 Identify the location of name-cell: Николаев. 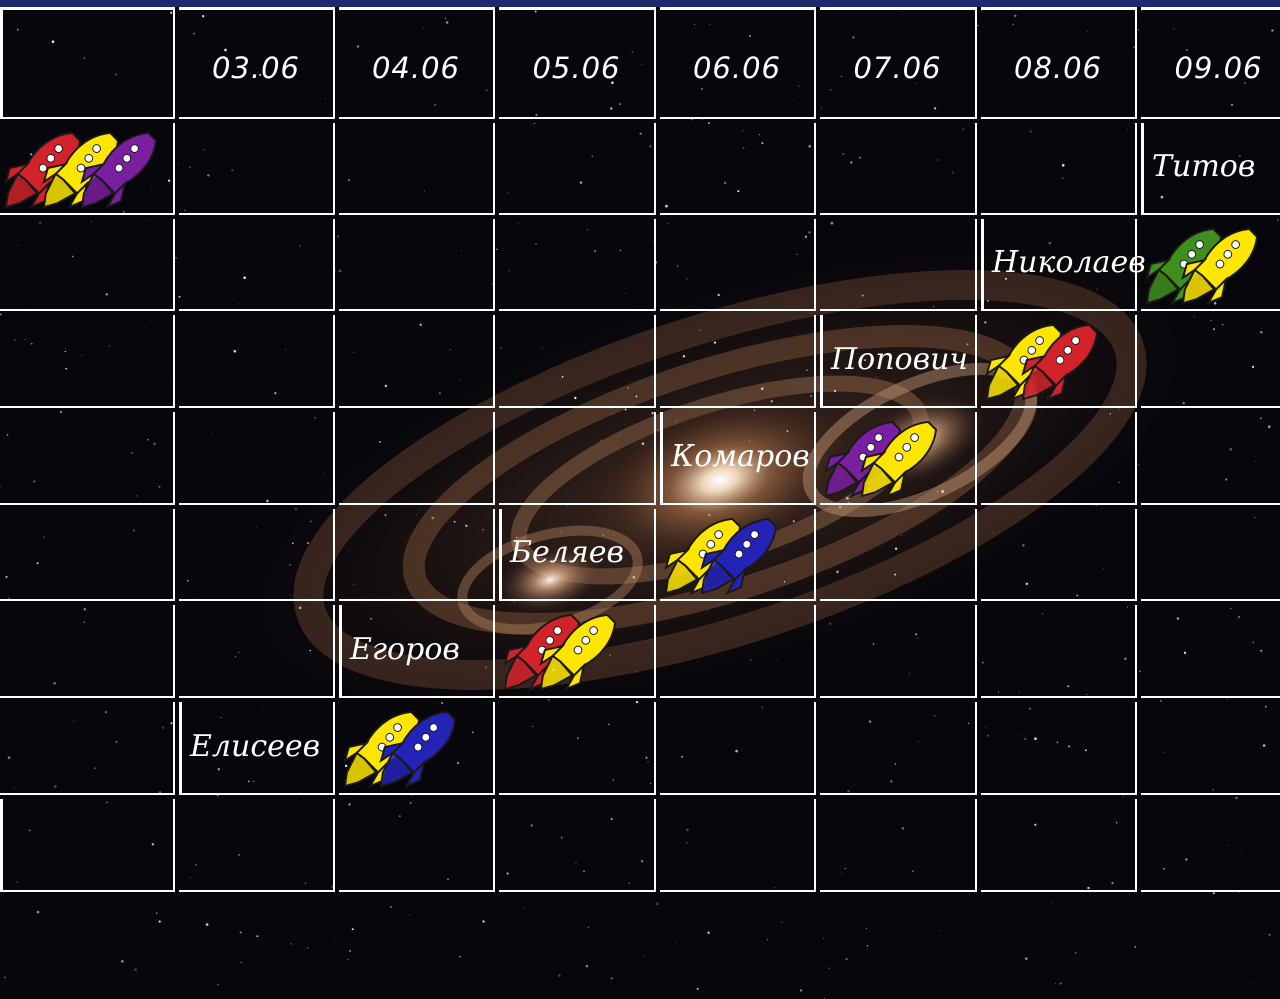
(1063, 265).